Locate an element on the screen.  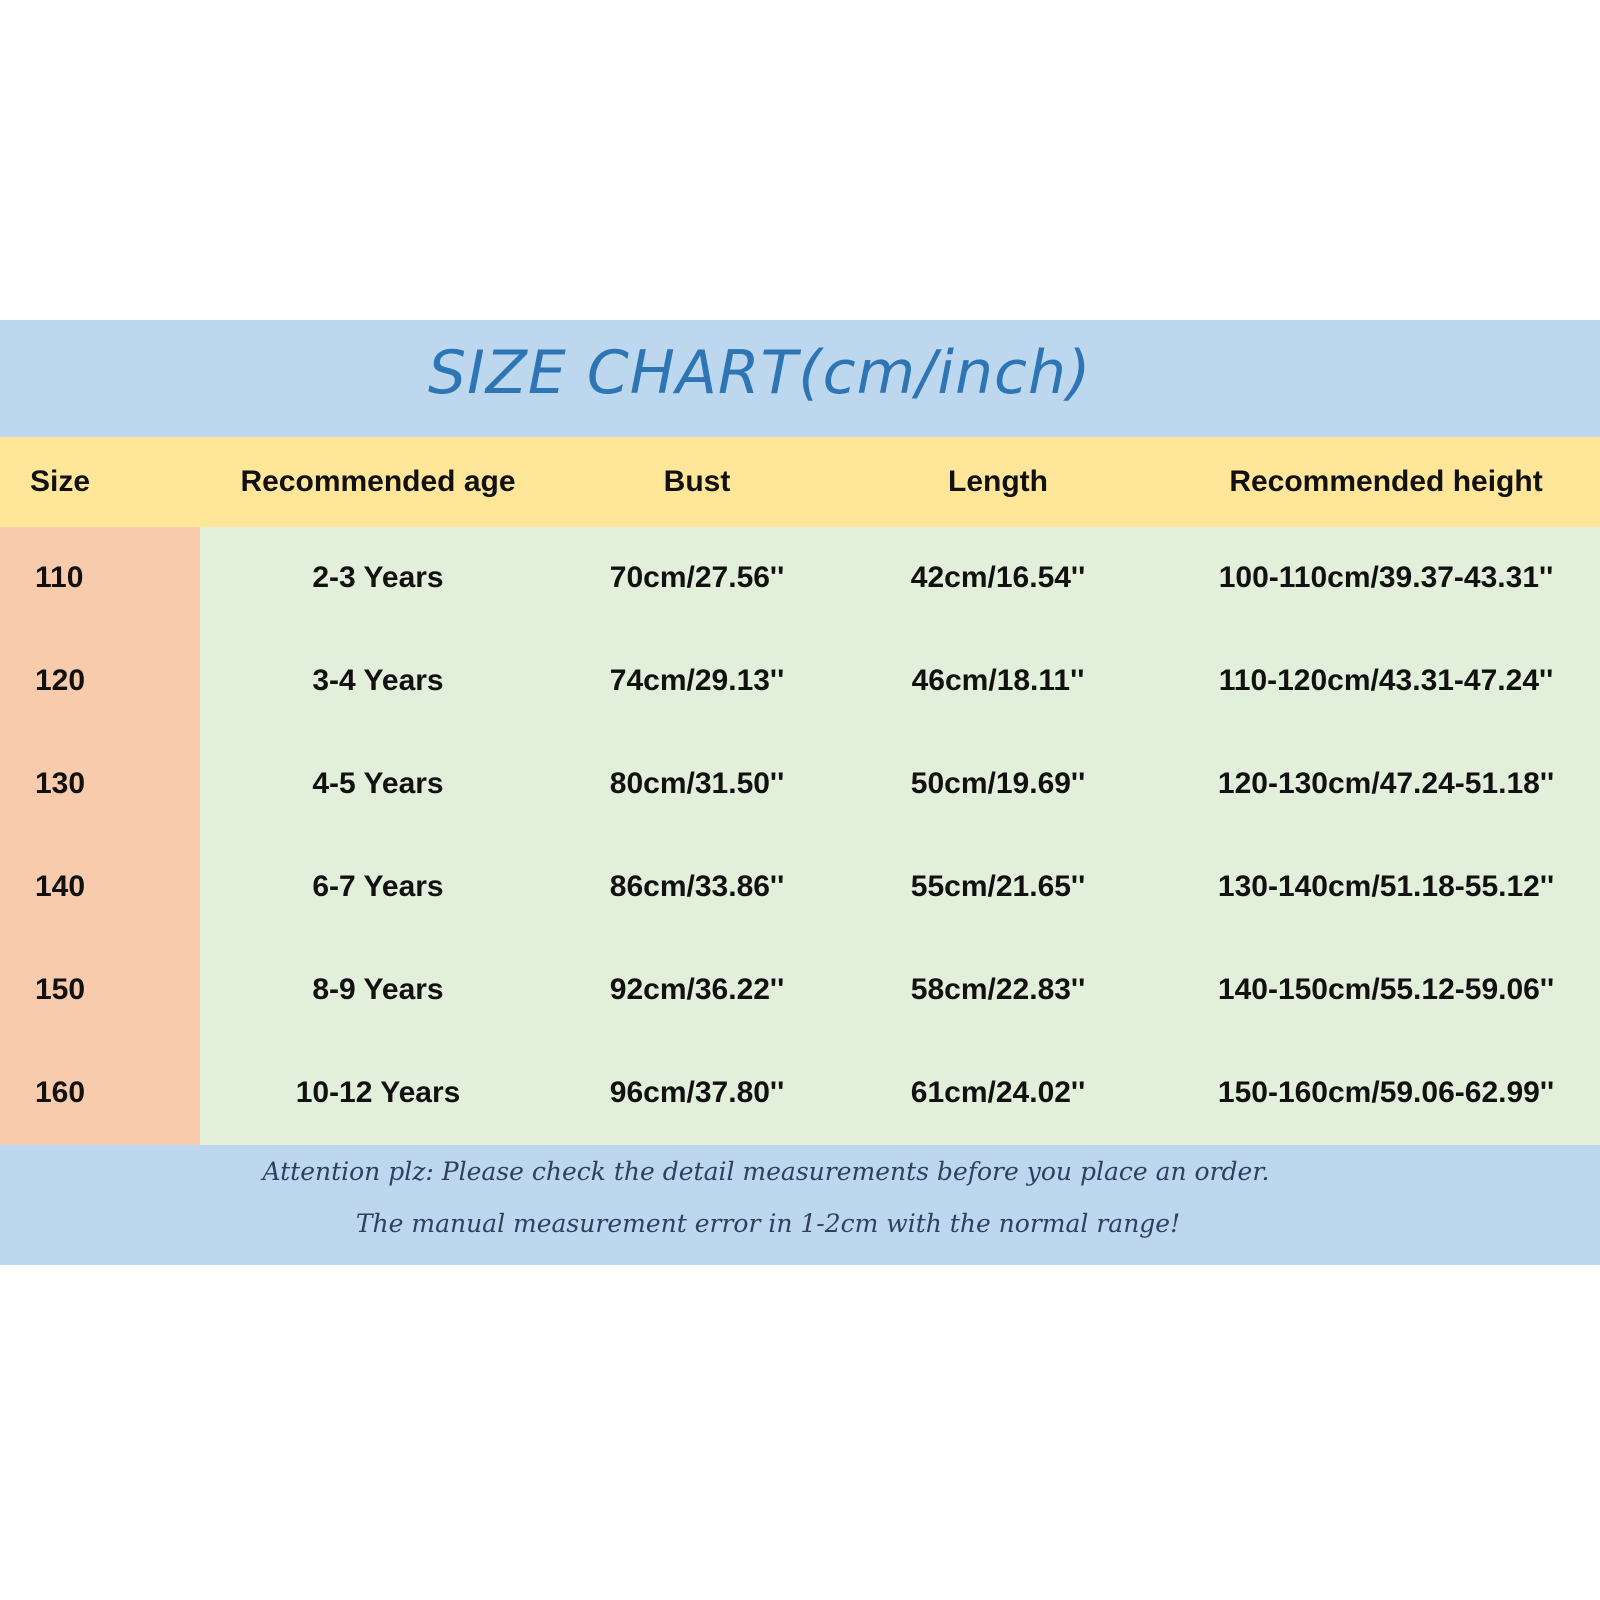
cell-age: 2-3 Years is located at coordinates (378, 577).